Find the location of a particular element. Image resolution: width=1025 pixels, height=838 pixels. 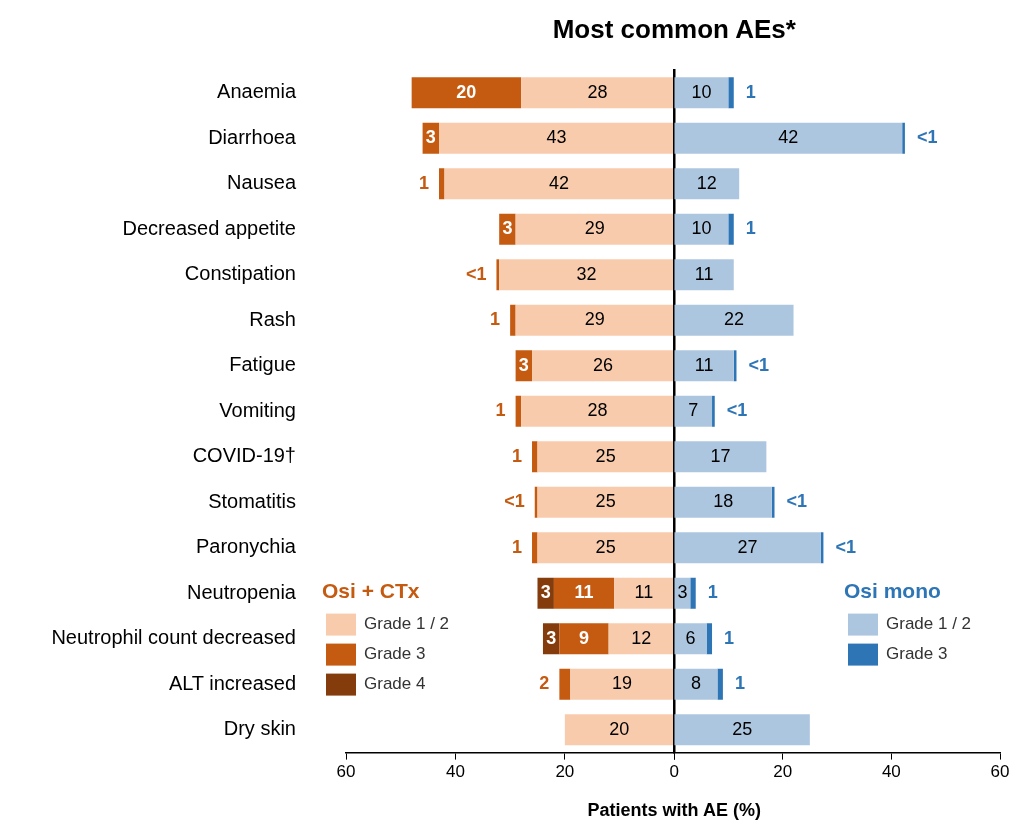

data-label: 43 is located at coordinates (556, 137).